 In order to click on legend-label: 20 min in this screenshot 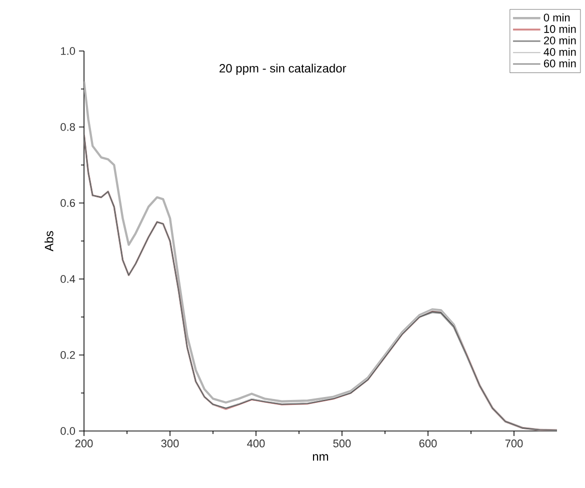, I will do `click(560, 40)`.